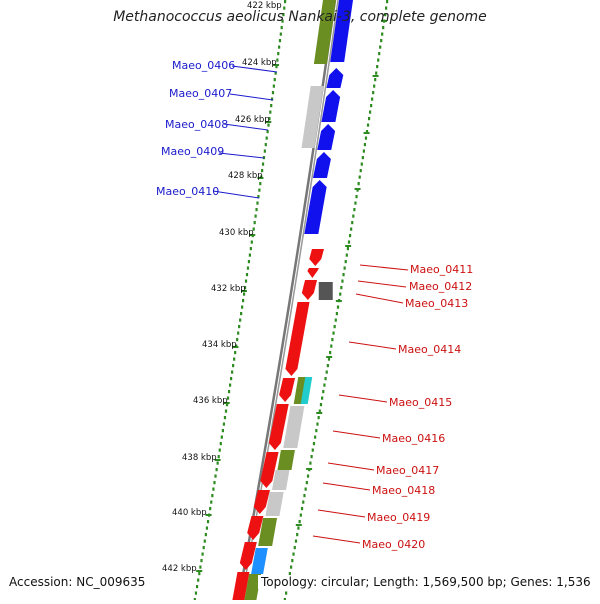 This screenshot has height=604, width=600. I want to click on tick-label-440: 440 kbp, so click(189, 513).